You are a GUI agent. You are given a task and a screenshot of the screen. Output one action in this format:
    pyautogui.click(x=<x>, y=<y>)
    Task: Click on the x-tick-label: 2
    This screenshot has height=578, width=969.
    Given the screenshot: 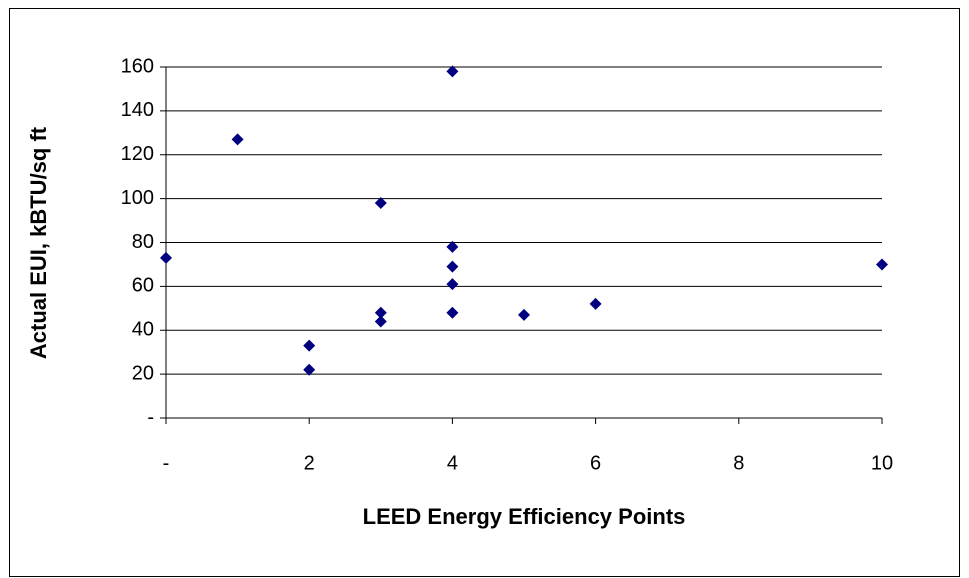 What is the action you would take?
    pyautogui.click(x=309, y=463)
    